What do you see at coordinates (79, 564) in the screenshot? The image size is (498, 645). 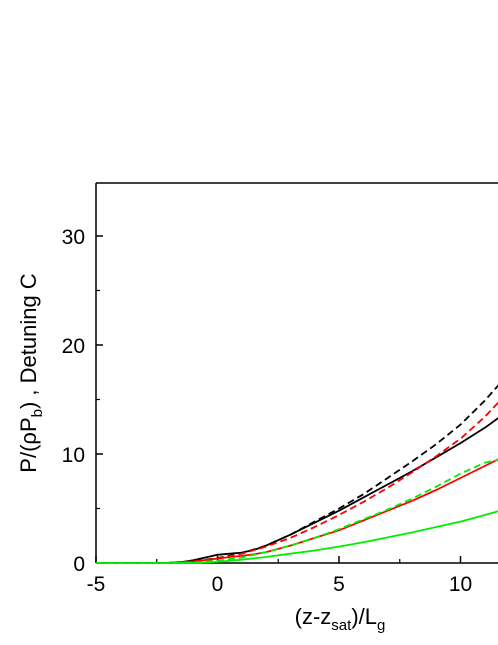 I see `y-tick-label: 0` at bounding box center [79, 564].